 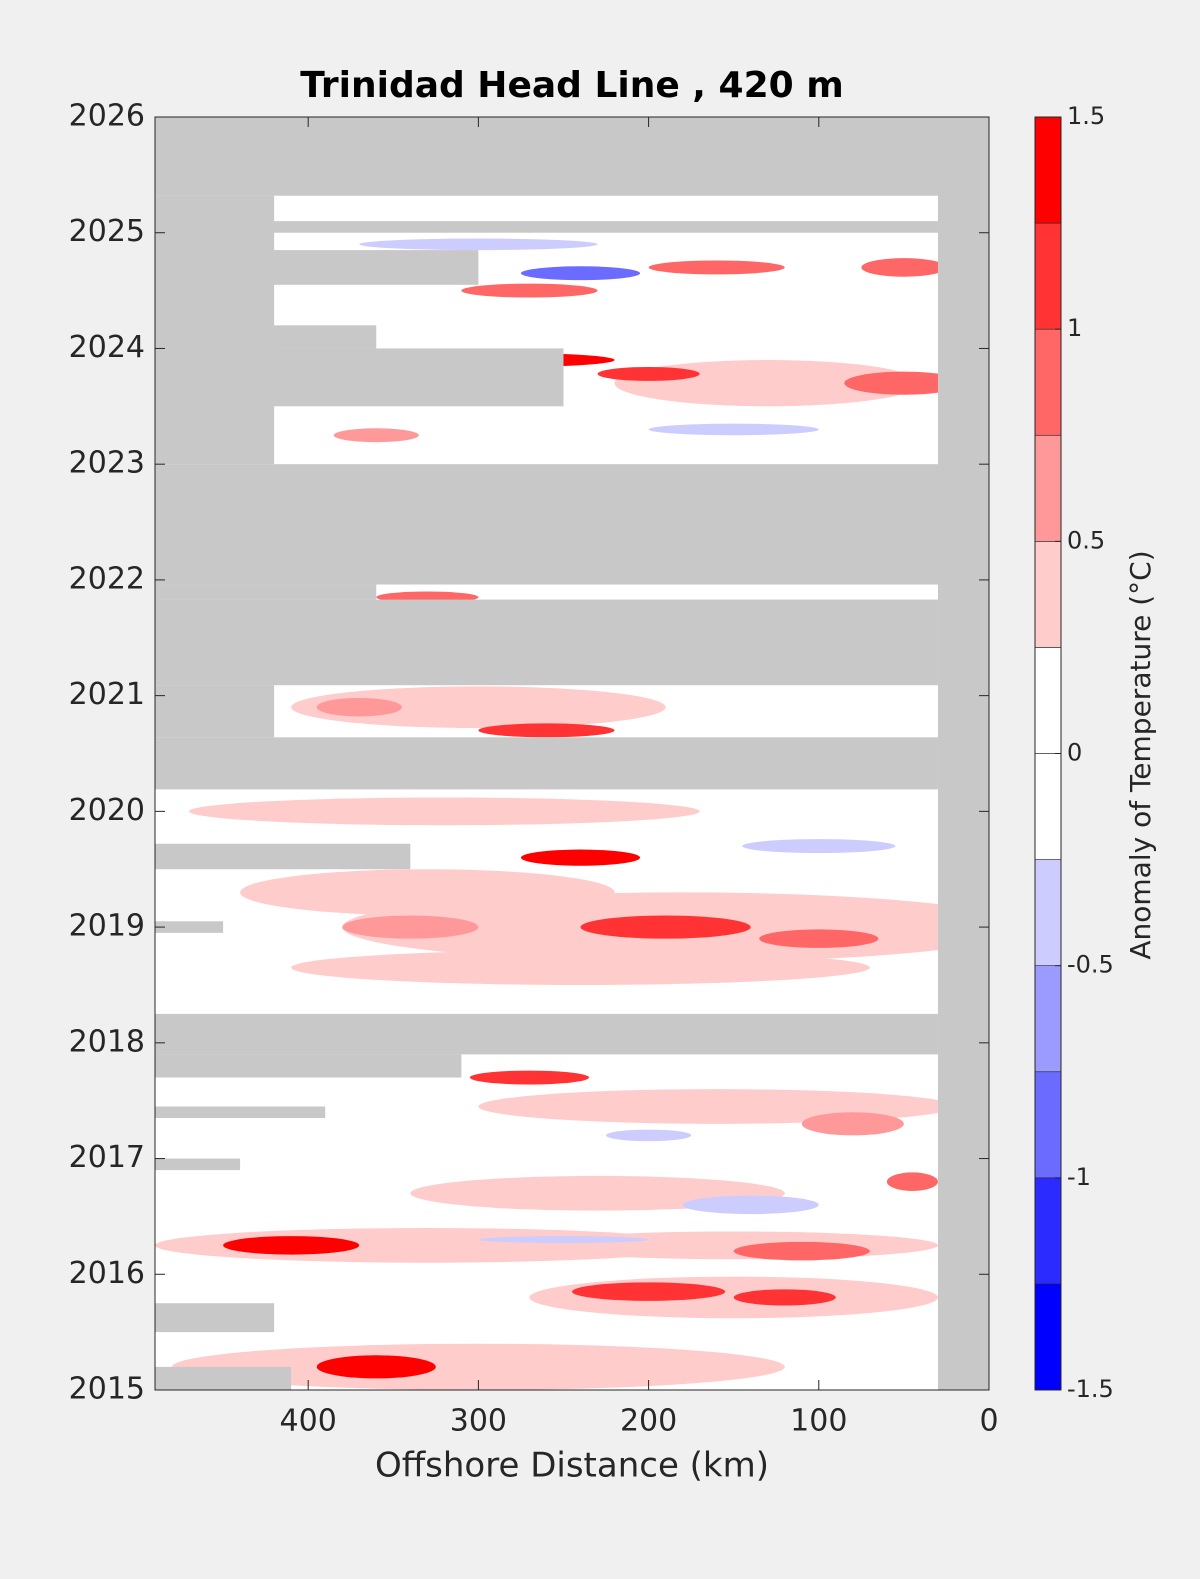 What do you see at coordinates (1086, 116) in the screenshot?
I see `colorbar-tick-label: 1.5` at bounding box center [1086, 116].